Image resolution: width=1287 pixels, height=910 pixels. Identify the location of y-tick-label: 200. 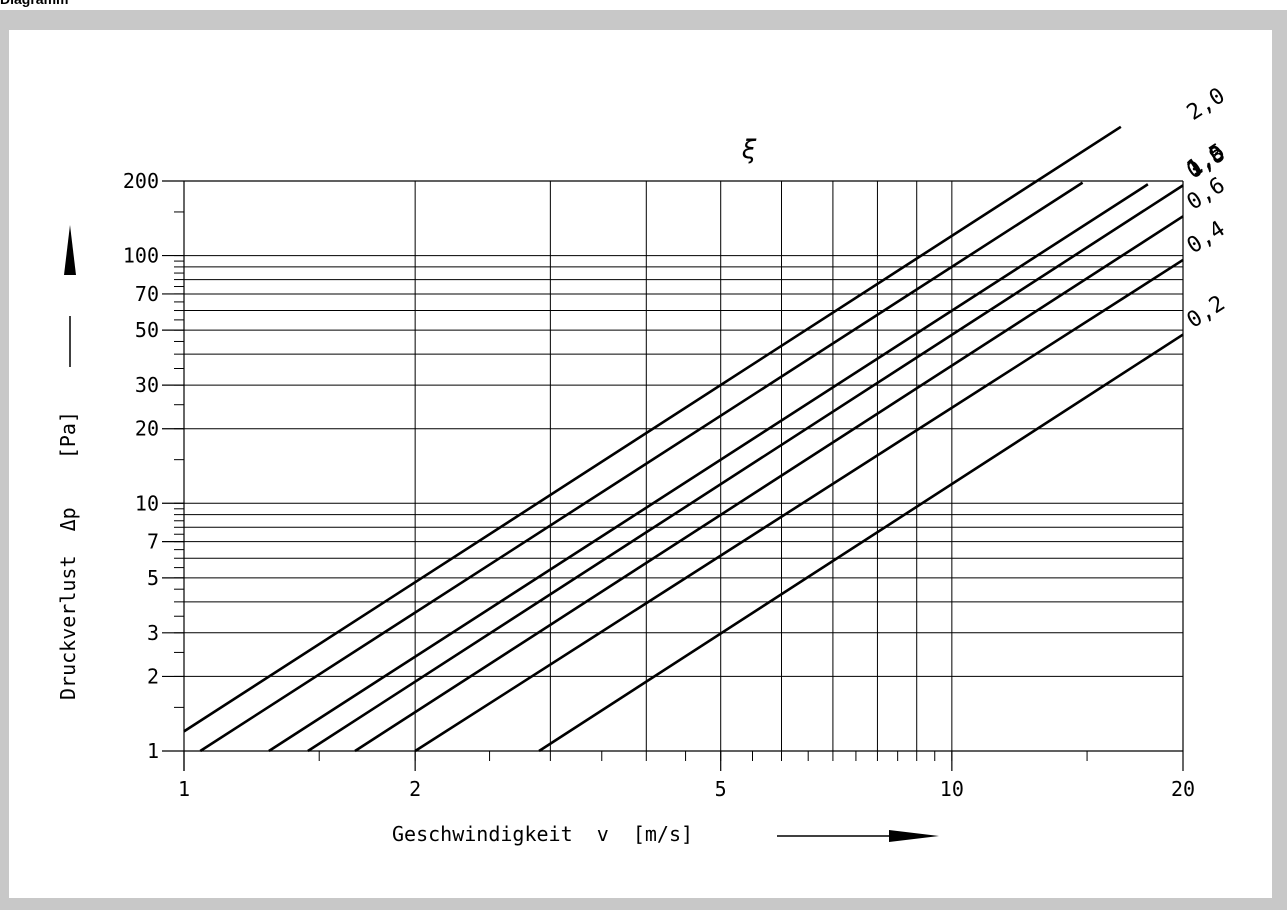
(141, 181).